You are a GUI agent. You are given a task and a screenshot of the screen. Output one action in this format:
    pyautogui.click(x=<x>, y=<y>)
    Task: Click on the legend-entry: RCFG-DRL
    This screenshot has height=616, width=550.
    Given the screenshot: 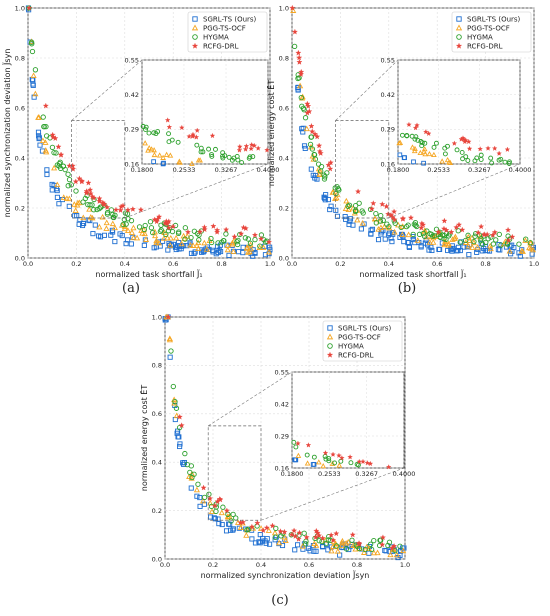 What is the action you would take?
    pyautogui.click(x=485, y=46)
    